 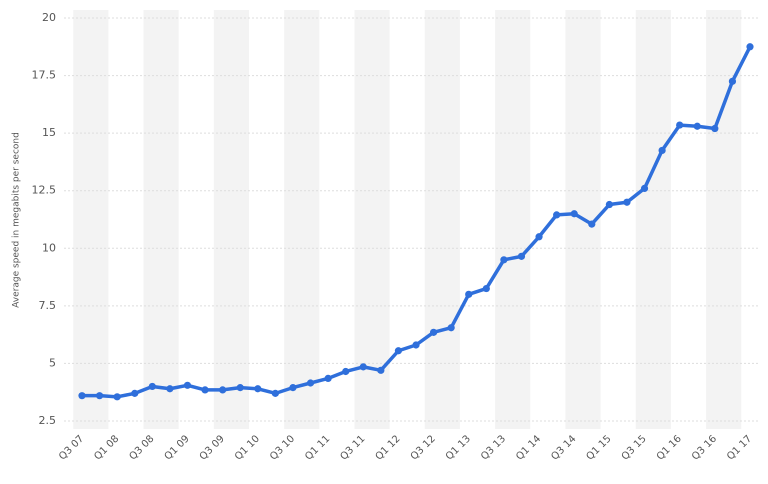 I want to click on y-tick-label: 7.5, so click(x=48, y=305).